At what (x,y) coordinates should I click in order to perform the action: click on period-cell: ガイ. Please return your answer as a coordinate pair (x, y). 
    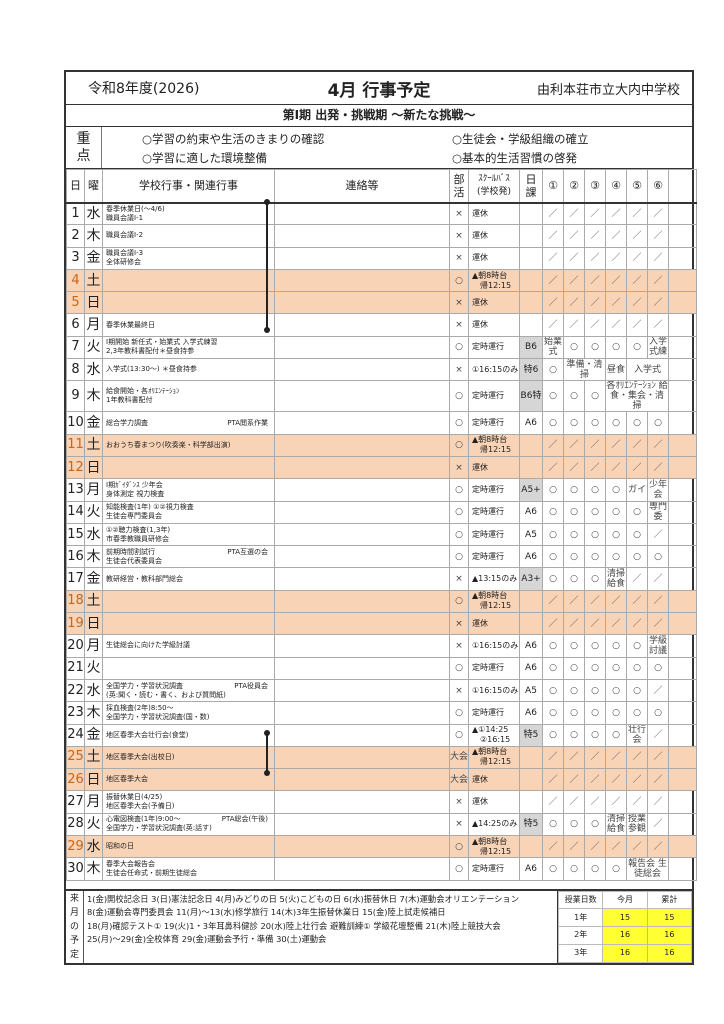
    Looking at the image, I should click on (637, 490).